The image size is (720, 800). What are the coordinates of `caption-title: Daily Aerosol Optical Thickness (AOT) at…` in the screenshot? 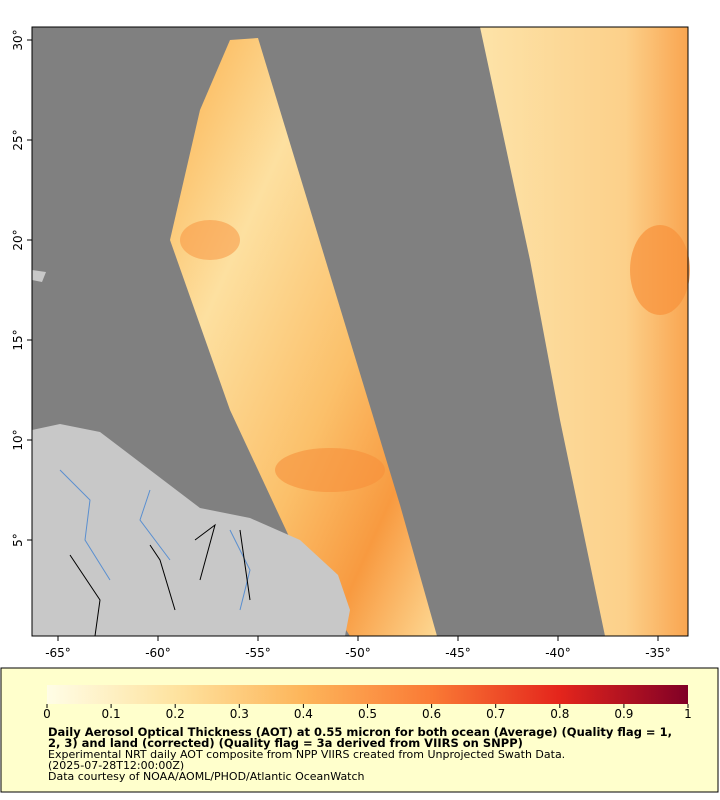 It's located at (360, 732).